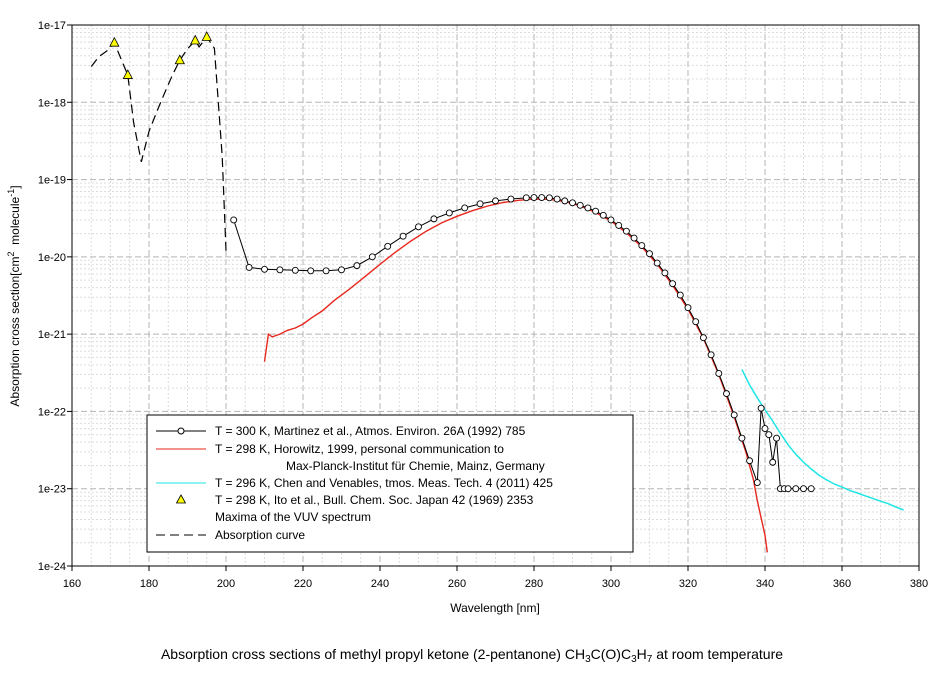 Image resolution: width=944 pixels, height=674 pixels. Describe the element at coordinates (52, 103) in the screenshot. I see `y-tick-label: 1e-18` at that location.